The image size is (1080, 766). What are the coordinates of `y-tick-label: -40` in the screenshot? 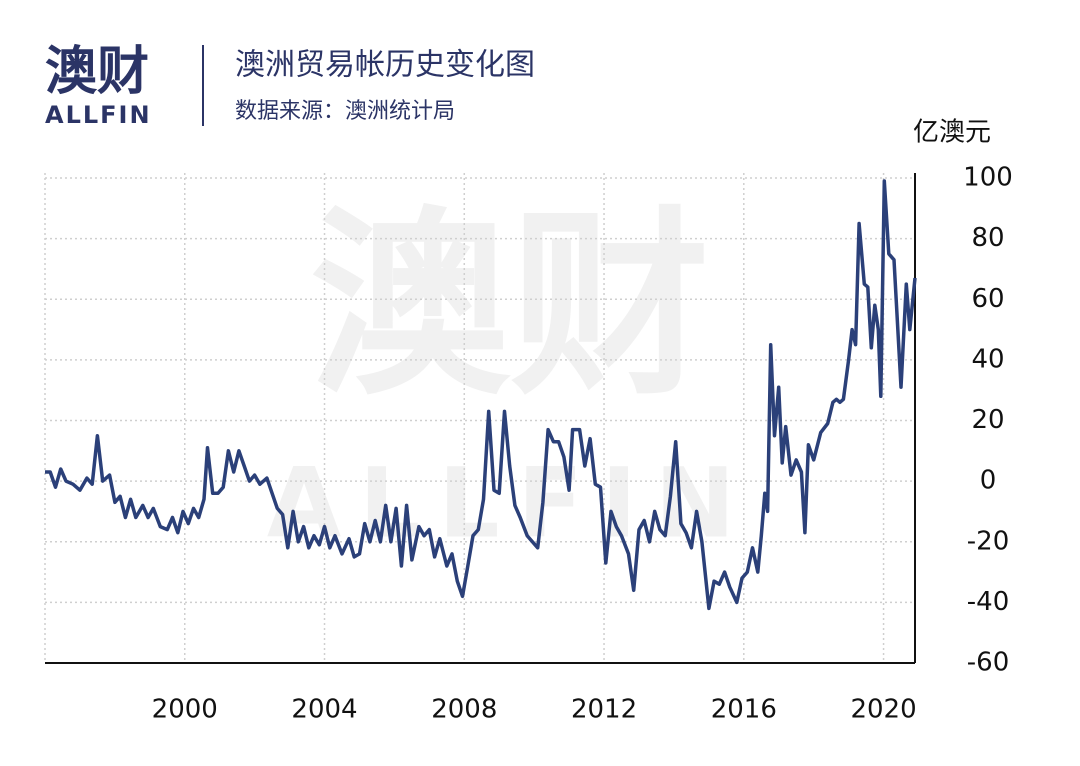 It's located at (988, 602).